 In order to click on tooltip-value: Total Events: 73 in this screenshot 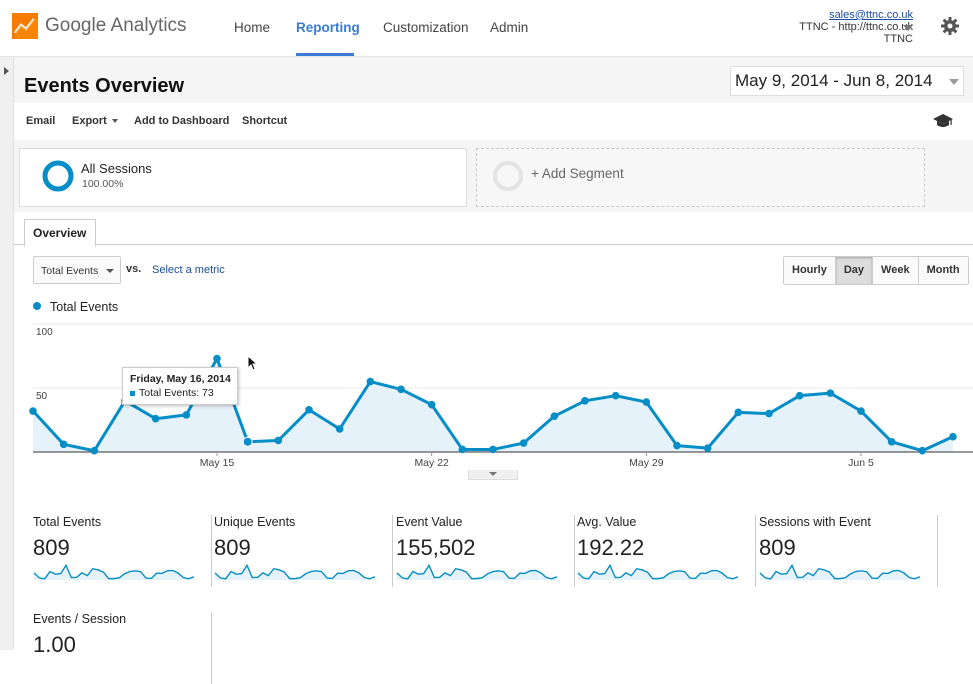, I will do `click(176, 393)`.